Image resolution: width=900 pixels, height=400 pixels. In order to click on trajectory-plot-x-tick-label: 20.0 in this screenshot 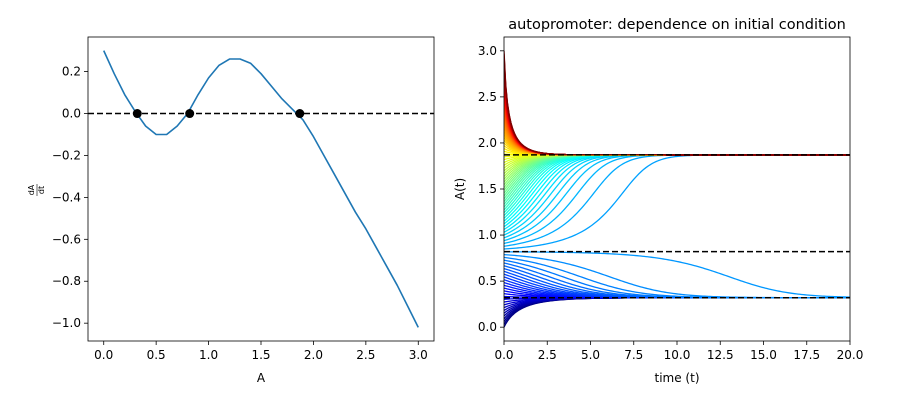, I will do `click(850, 355)`.